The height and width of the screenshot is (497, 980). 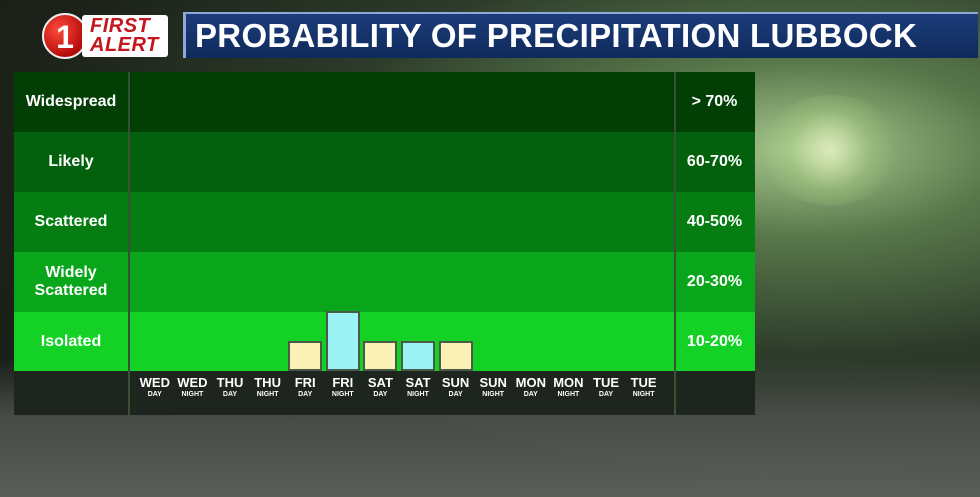 I want to click on x-tick-label: SAT DAY, so click(x=380, y=387).